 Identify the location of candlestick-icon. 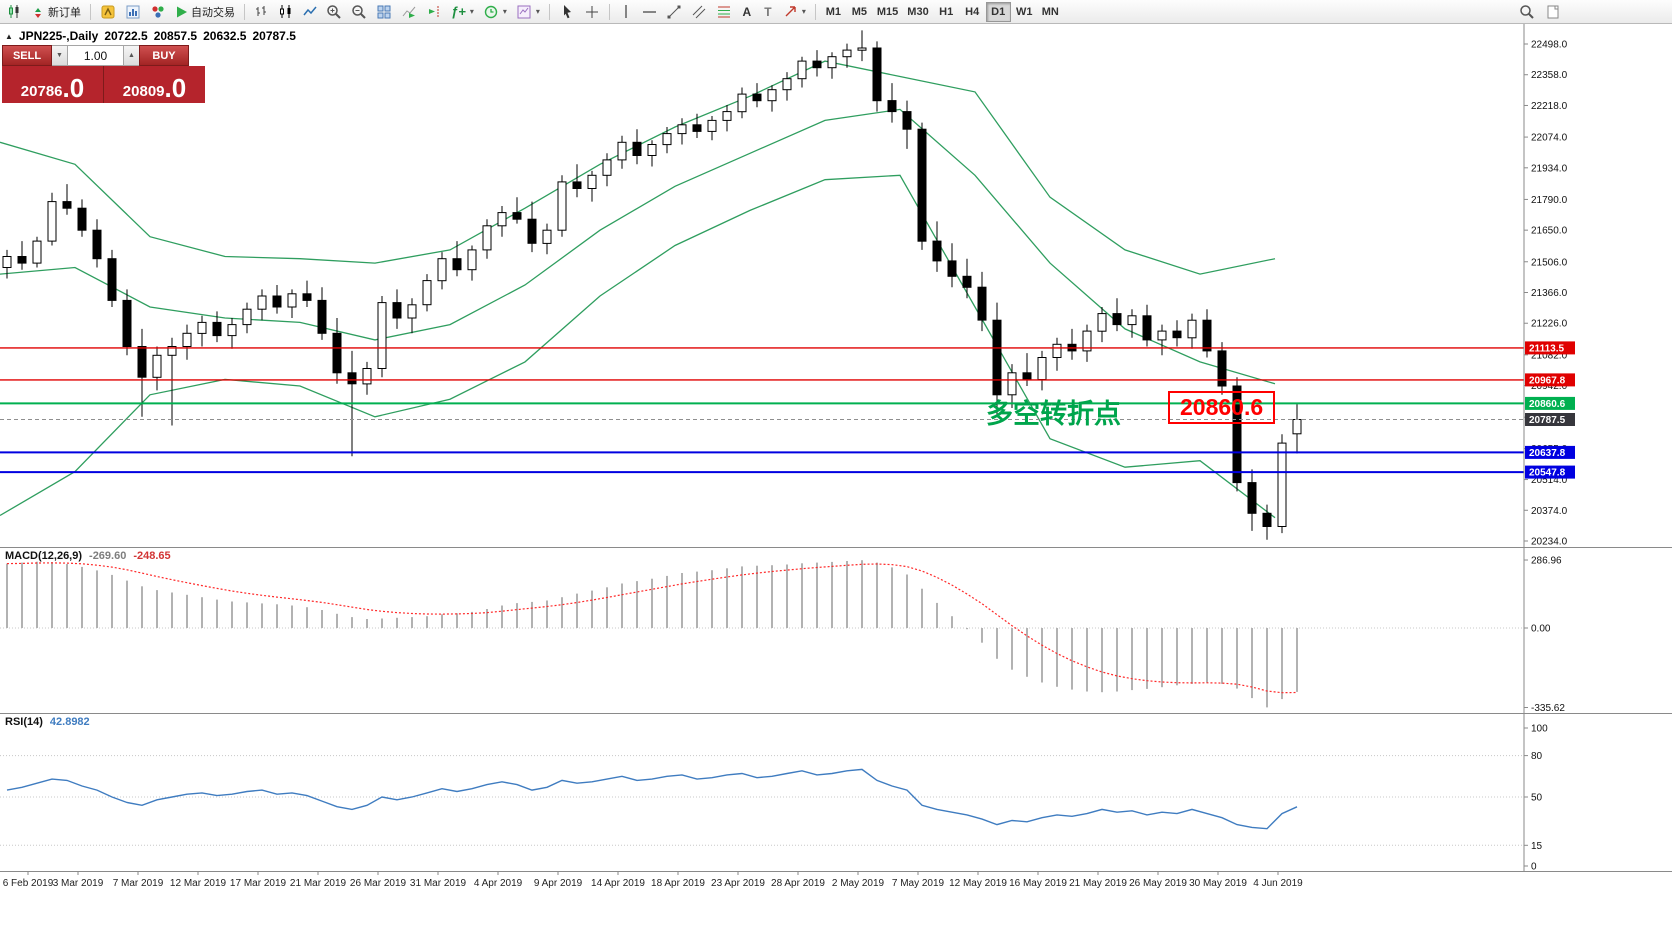
(285, 11).